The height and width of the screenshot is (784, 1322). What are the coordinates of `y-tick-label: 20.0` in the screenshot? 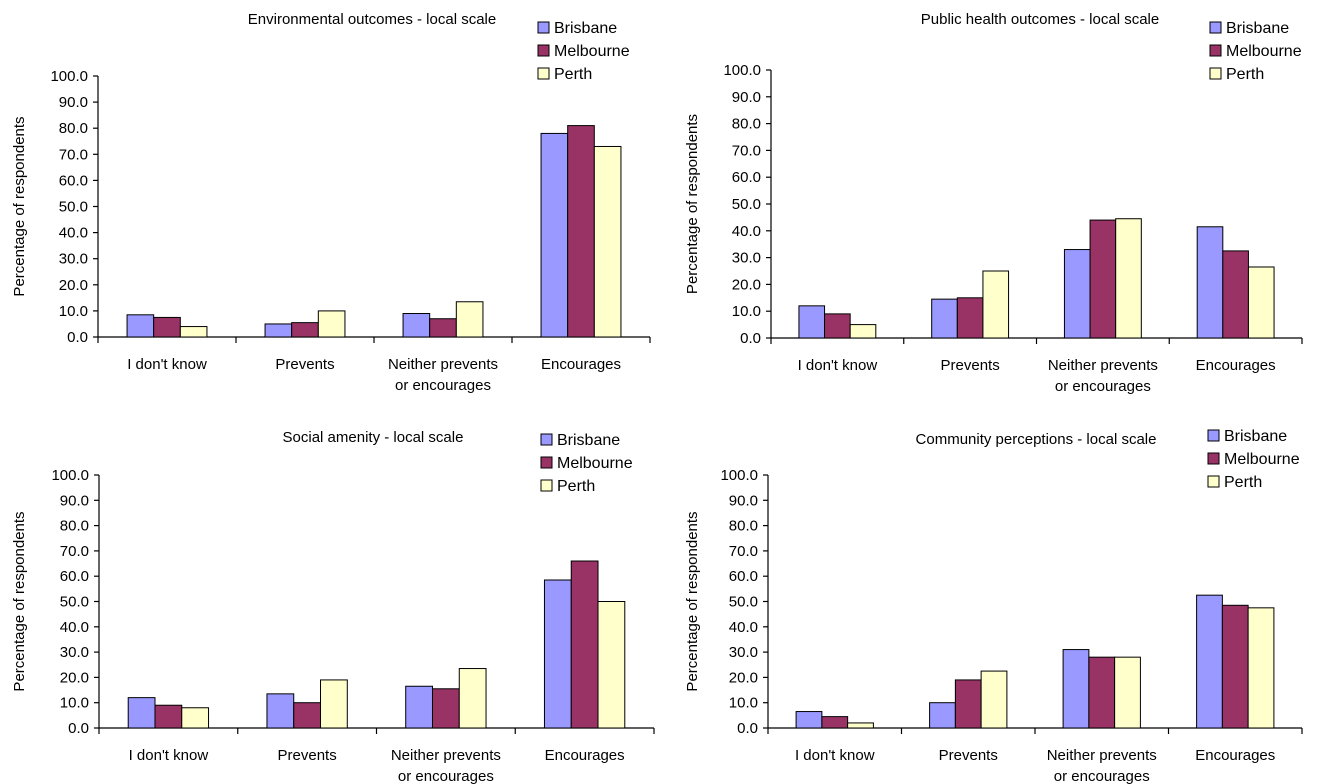 It's located at (746, 284).